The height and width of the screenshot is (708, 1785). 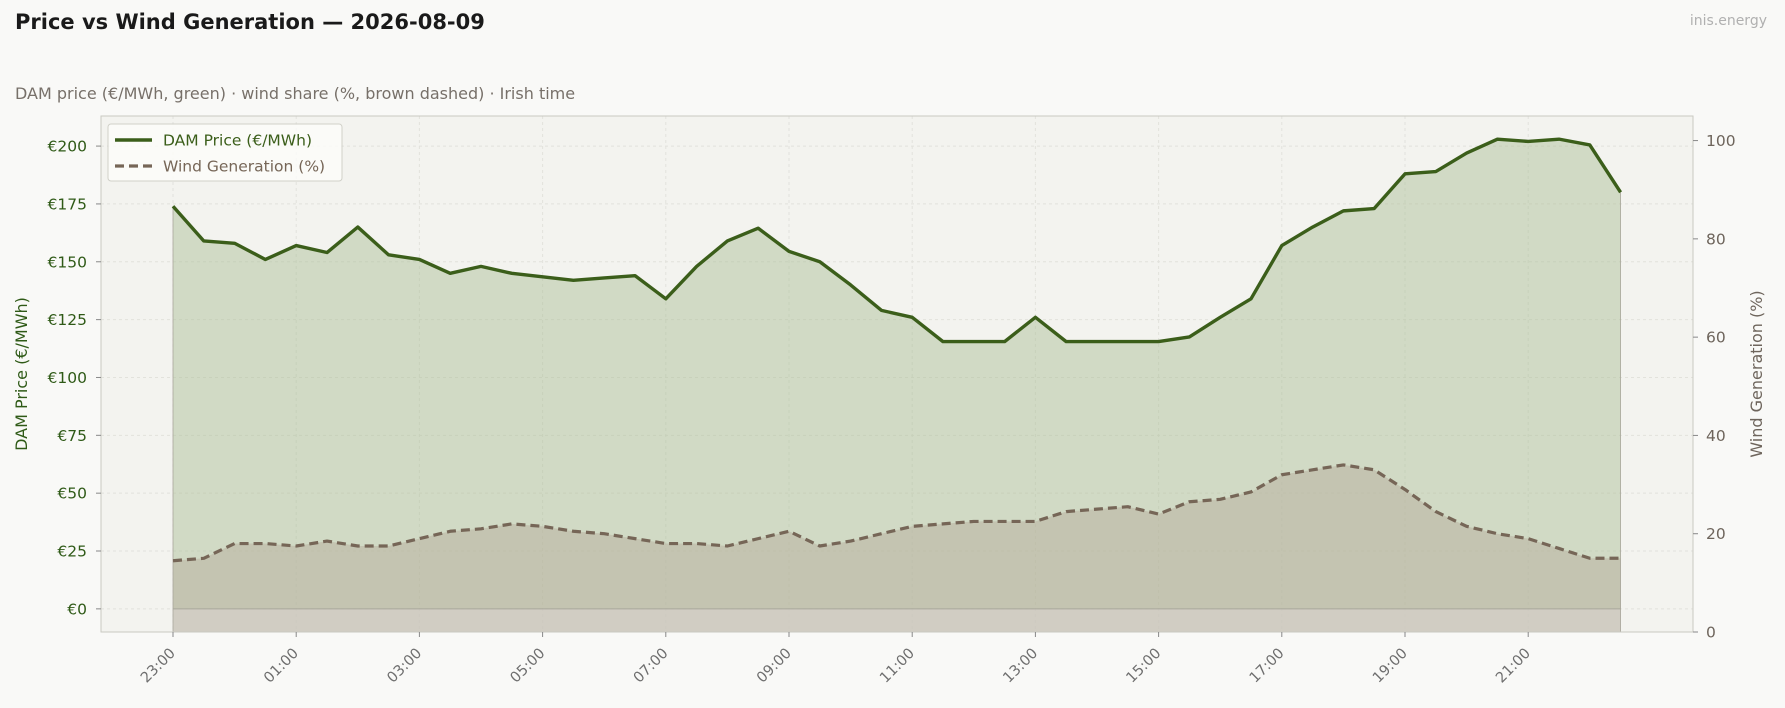 I want to click on x-tick-label: 11:00, so click(x=897, y=666).